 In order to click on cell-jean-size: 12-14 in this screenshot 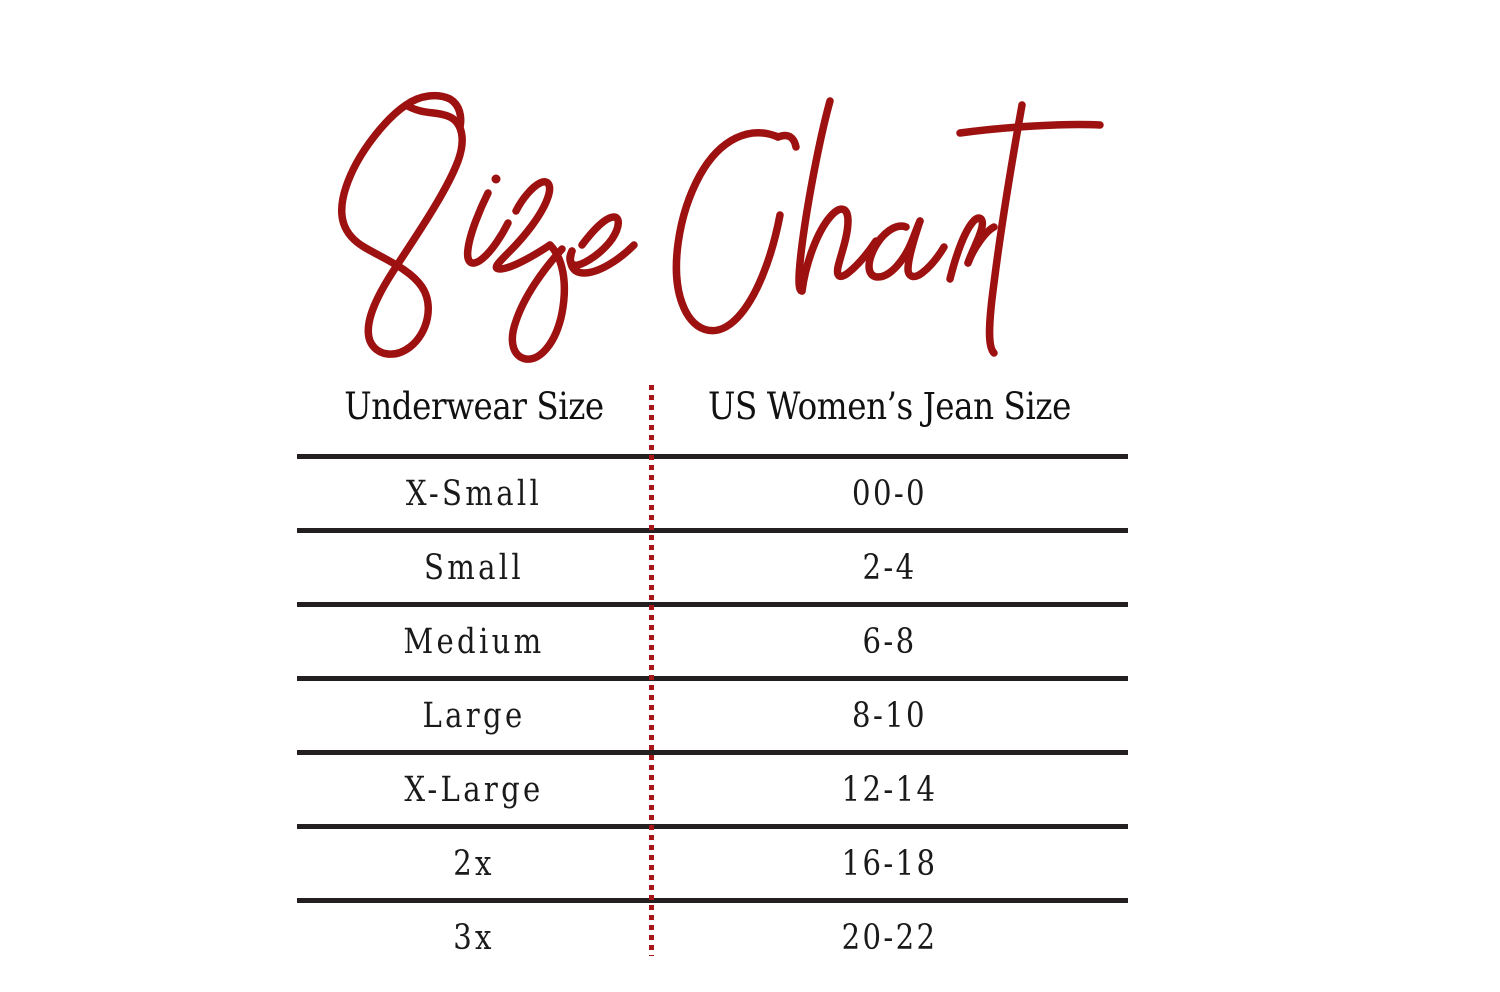, I will do `click(889, 790)`.